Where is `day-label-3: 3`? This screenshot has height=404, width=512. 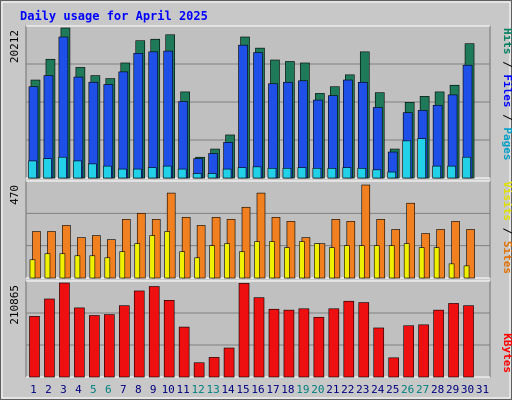
day-label-3: 3 is located at coordinates (63, 389).